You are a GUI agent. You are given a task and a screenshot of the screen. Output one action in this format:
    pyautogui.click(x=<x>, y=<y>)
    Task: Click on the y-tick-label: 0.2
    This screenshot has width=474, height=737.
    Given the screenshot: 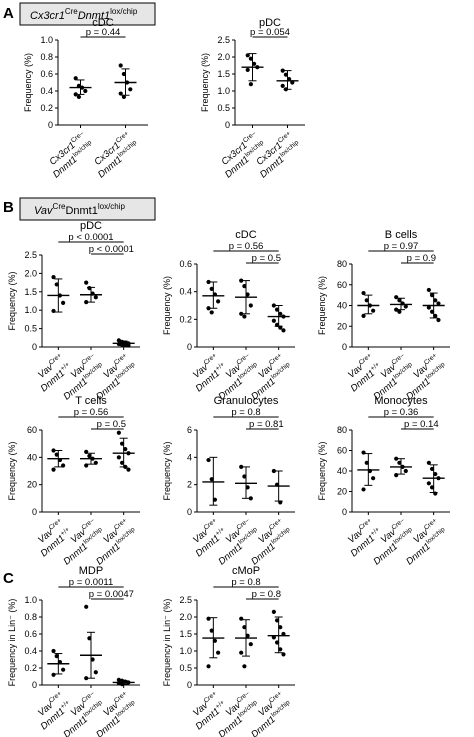 What is the action you would take?
    pyautogui.click(x=46, y=108)
    